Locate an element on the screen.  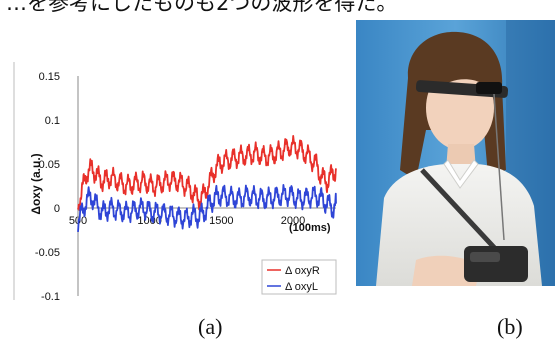
x-axis-unit-label: (100ms) is located at coordinates (310, 228).